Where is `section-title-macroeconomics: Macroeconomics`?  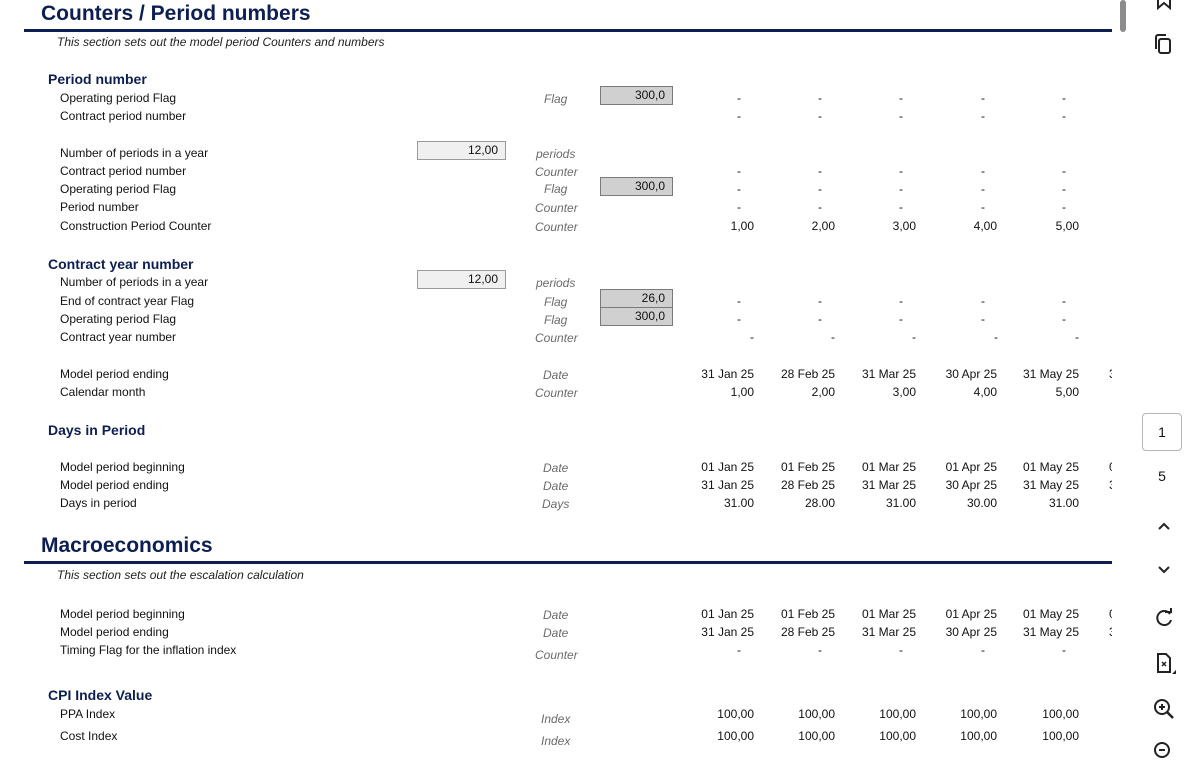
section-title-macroeconomics: Macroeconomics is located at coordinates (127, 545).